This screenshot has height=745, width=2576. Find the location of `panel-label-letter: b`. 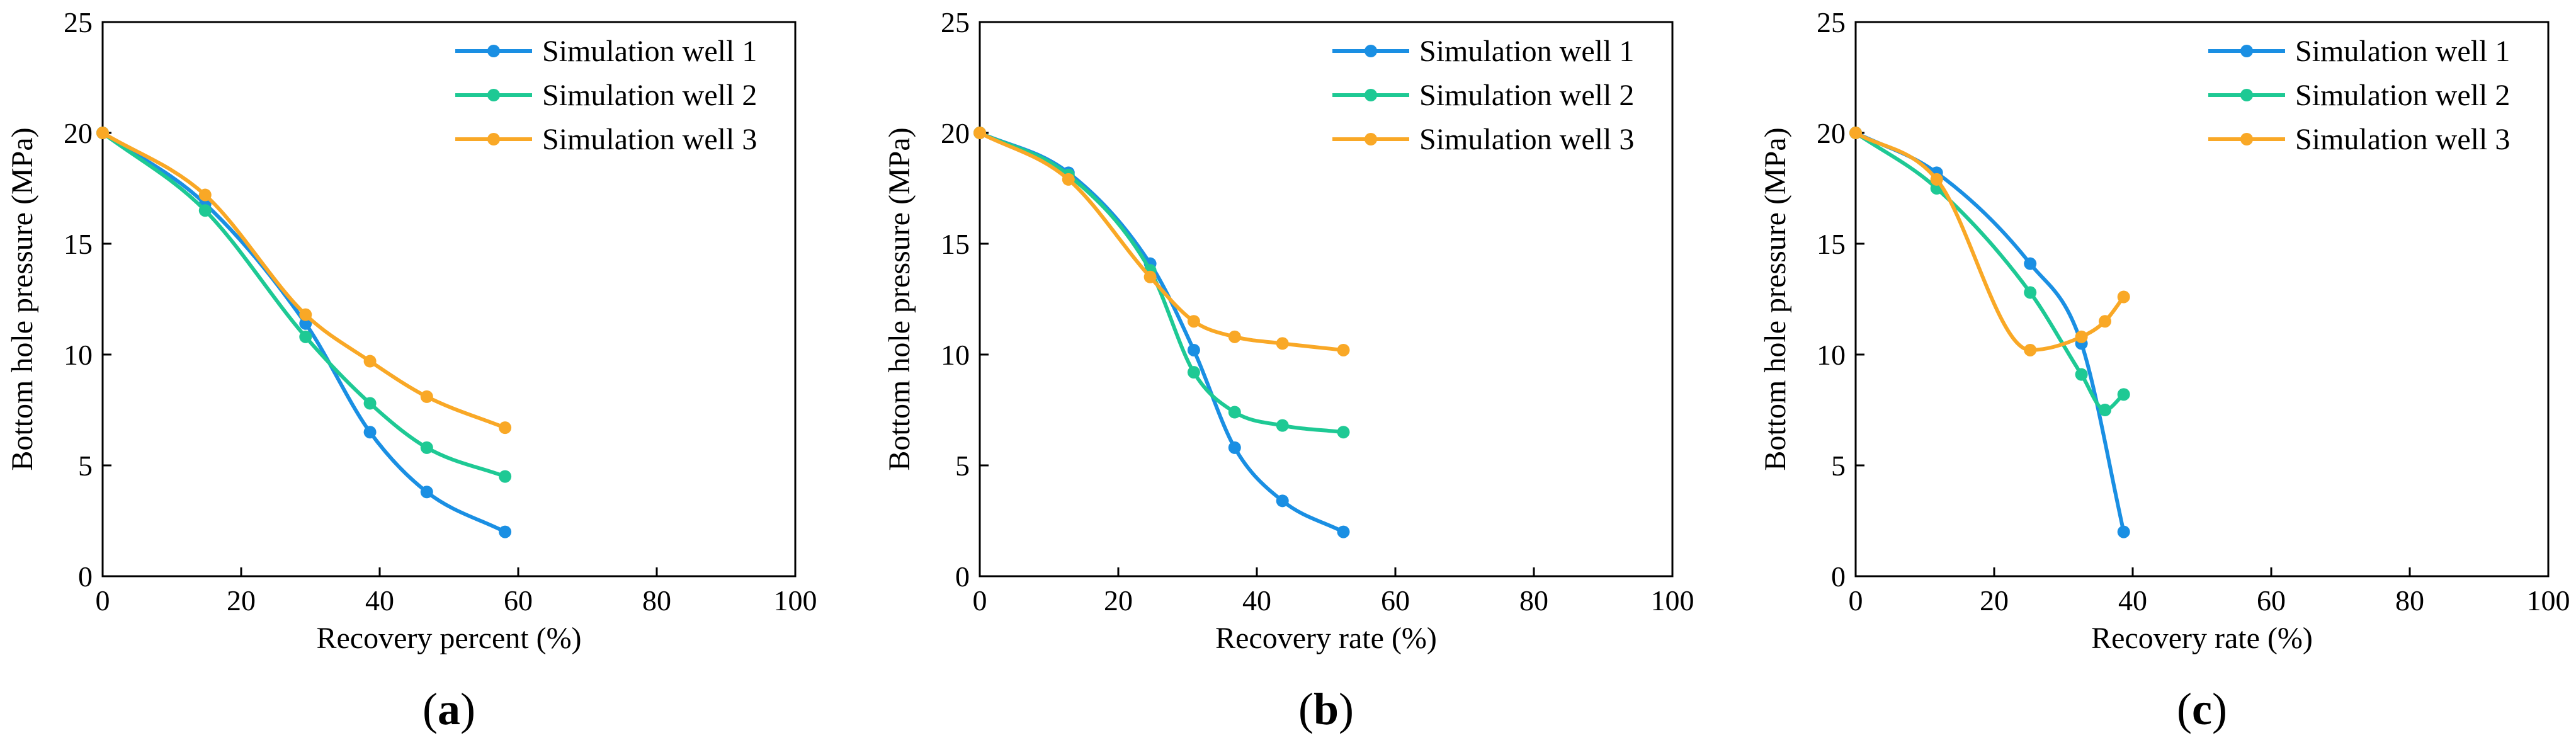

panel-label-letter: b is located at coordinates (1326, 709).